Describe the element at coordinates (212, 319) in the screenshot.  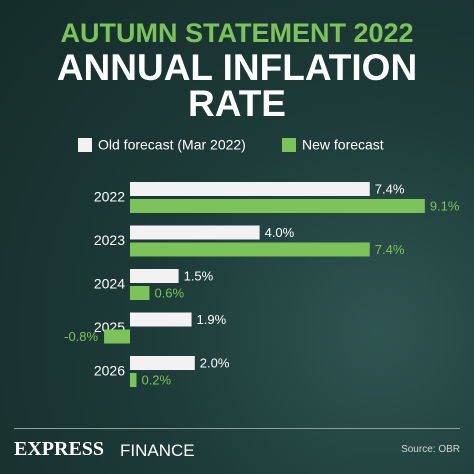
I see `value-label: 1.9%` at that location.